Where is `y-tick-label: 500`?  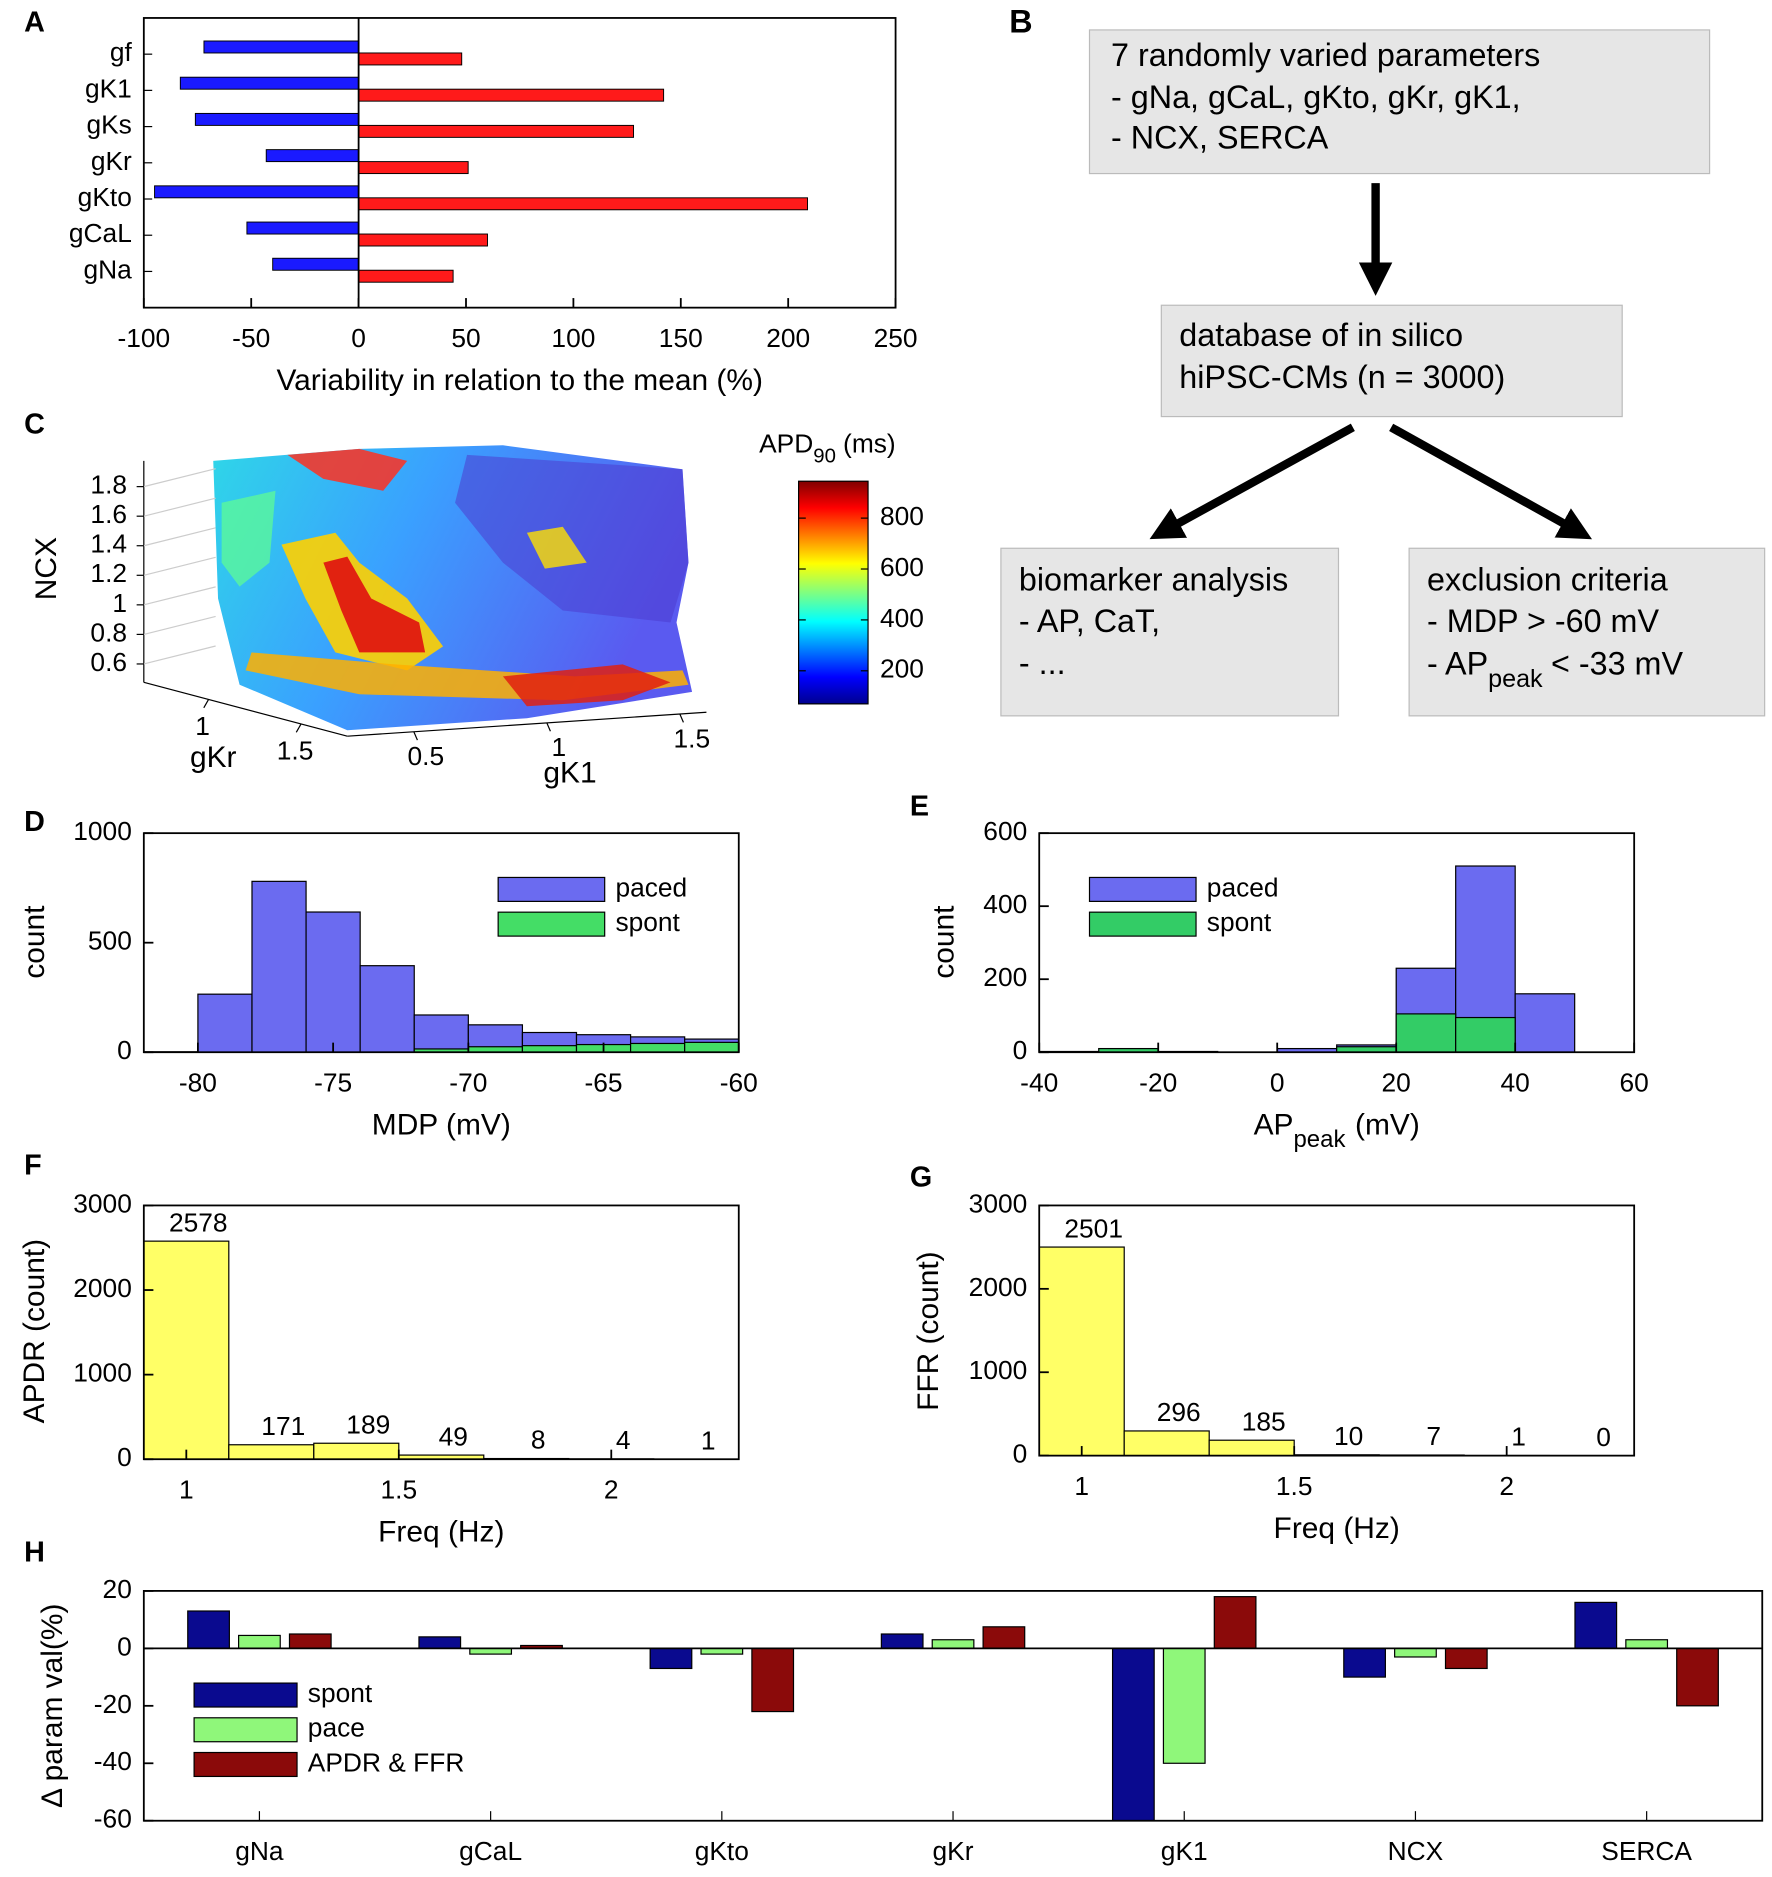 y-tick-label: 500 is located at coordinates (110, 941).